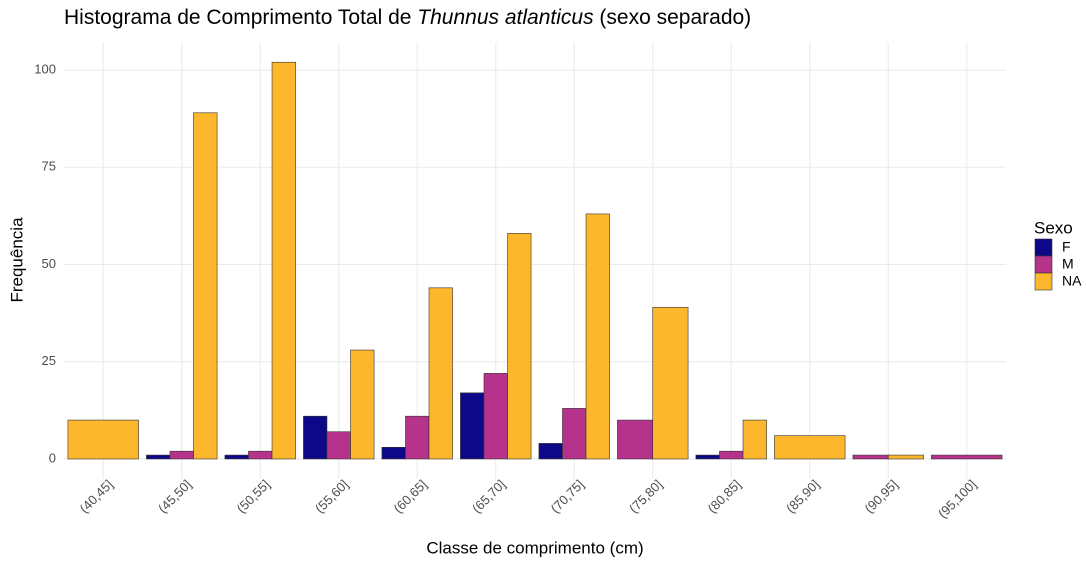 This screenshot has width=1086, height=562. Describe the element at coordinates (675, 17) in the screenshot. I see `title-part: (sexo separado)` at that location.